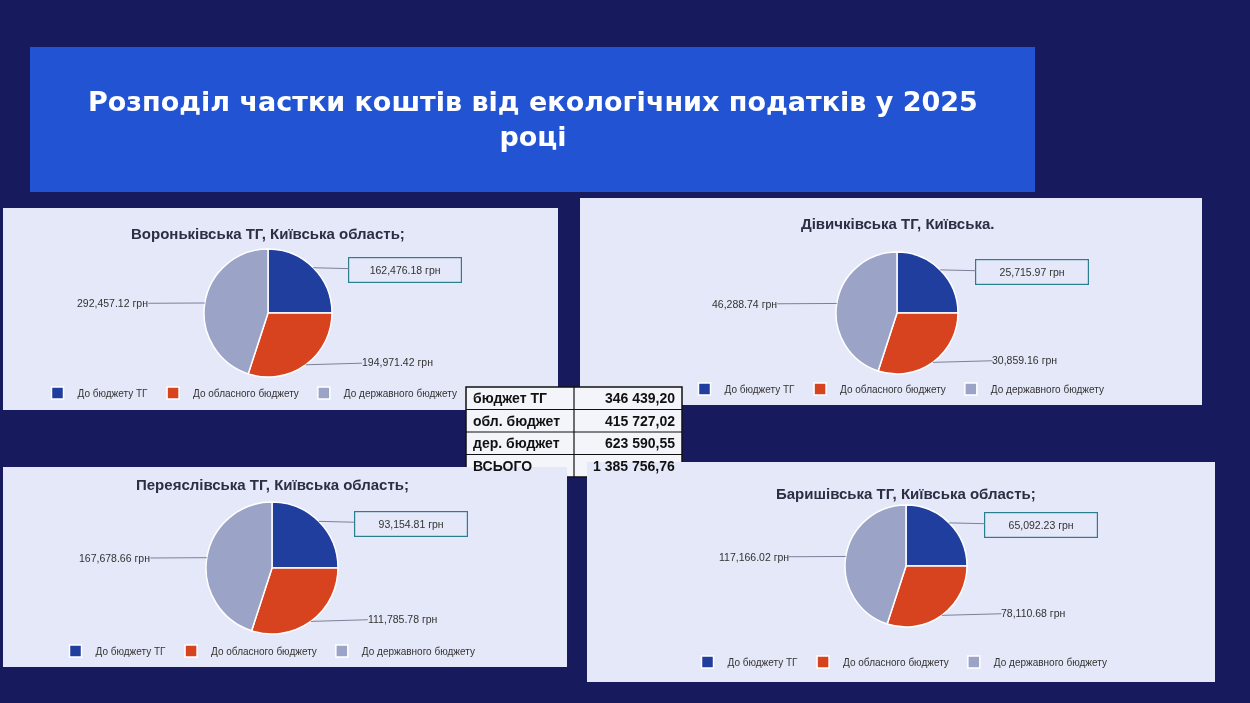 Image resolution: width=1250 pixels, height=703 pixels. I want to click on data-label: 25,715.97 грн, so click(1032, 272).